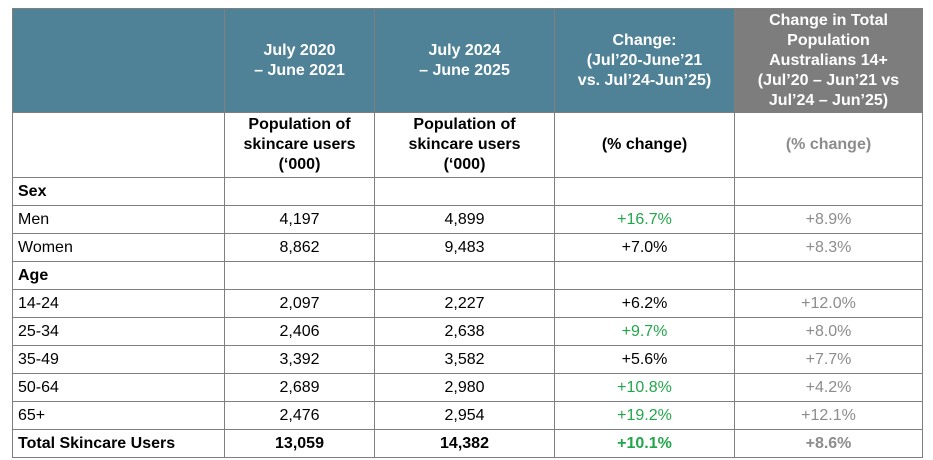 The width and height of the screenshot is (933, 460). I want to click on value-2025: 2,227, so click(464, 303).